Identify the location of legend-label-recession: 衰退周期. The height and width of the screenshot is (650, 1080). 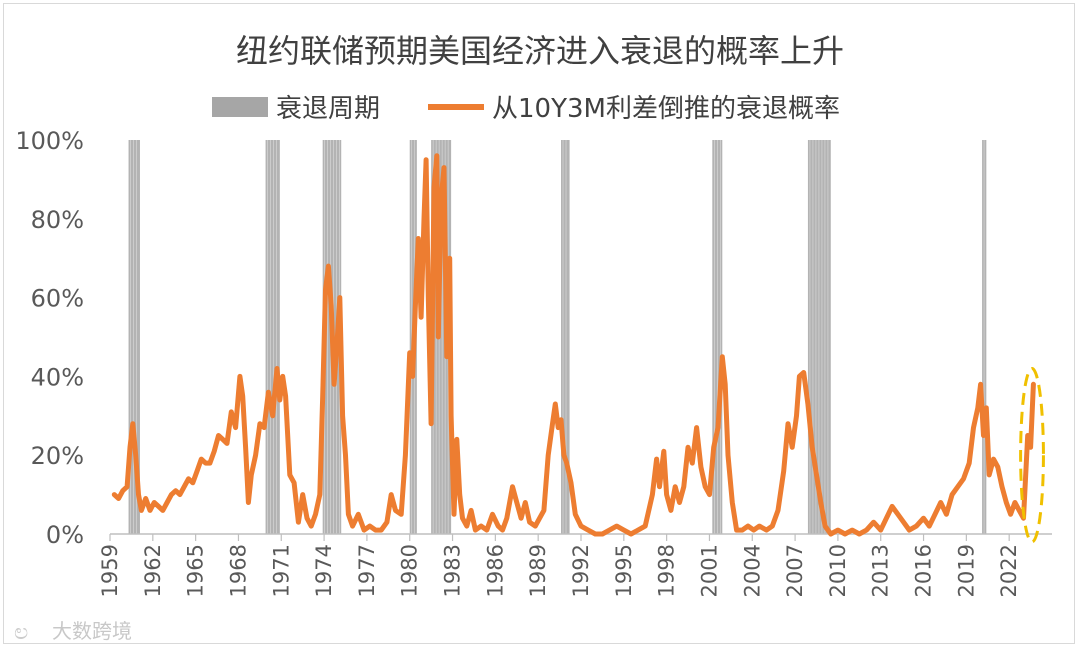
(328, 109).